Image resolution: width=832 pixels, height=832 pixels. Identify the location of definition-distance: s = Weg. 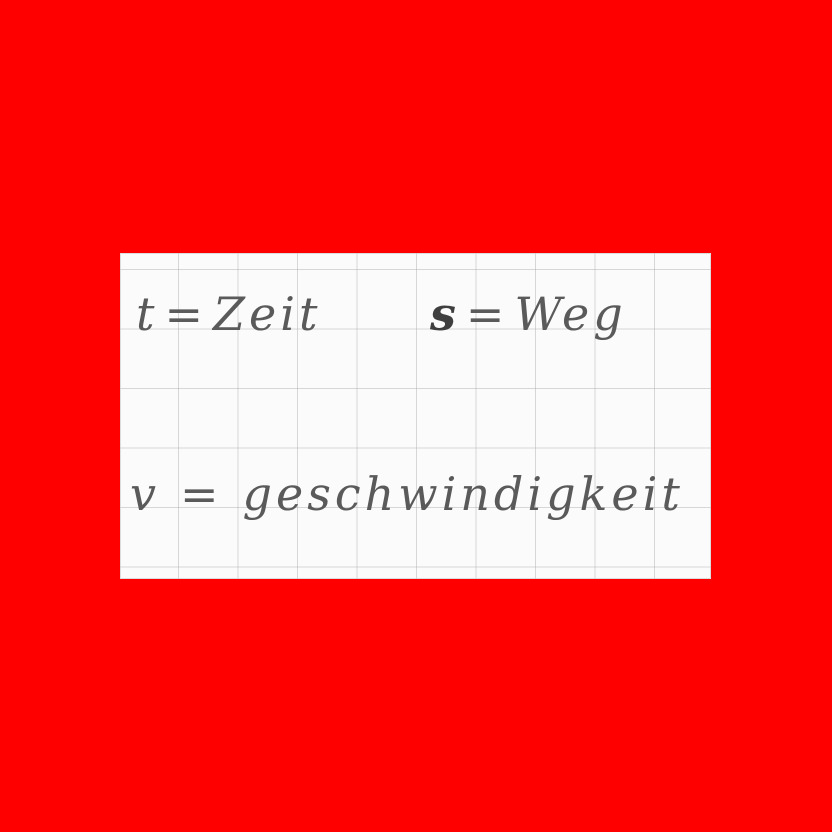
(528, 314).